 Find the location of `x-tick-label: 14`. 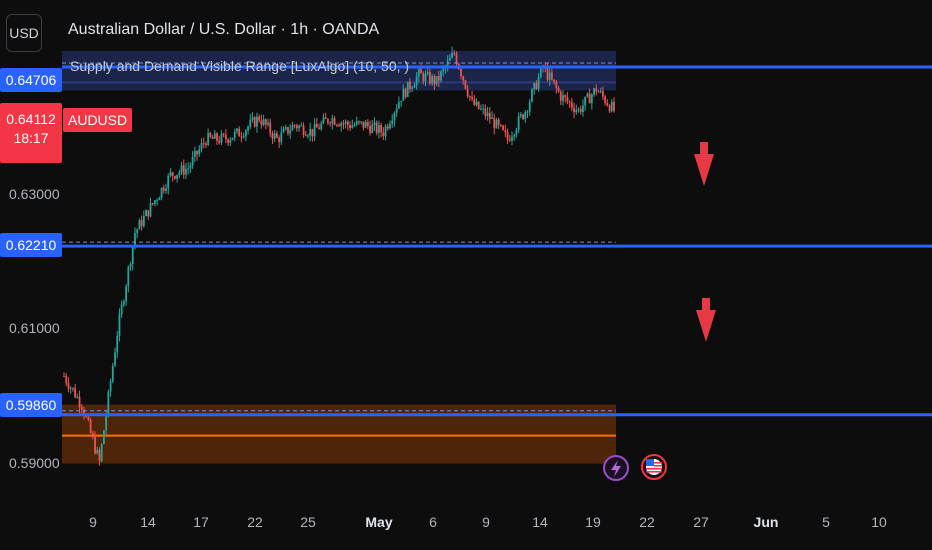

x-tick-label: 14 is located at coordinates (540, 522).